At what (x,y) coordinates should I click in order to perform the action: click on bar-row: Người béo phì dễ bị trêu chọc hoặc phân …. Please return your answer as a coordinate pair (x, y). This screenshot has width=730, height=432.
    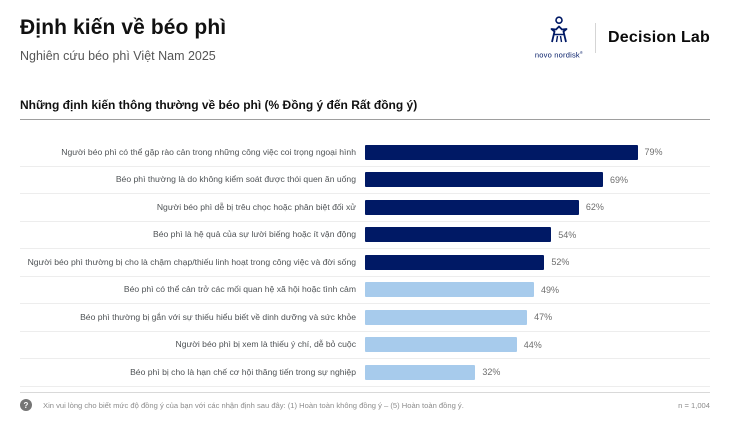
    Looking at the image, I should click on (365, 208).